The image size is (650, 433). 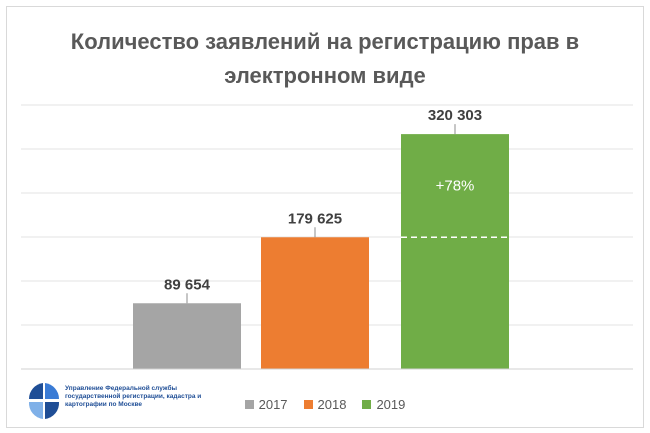 I want to click on growth-annotation: +78%, so click(x=455, y=186).